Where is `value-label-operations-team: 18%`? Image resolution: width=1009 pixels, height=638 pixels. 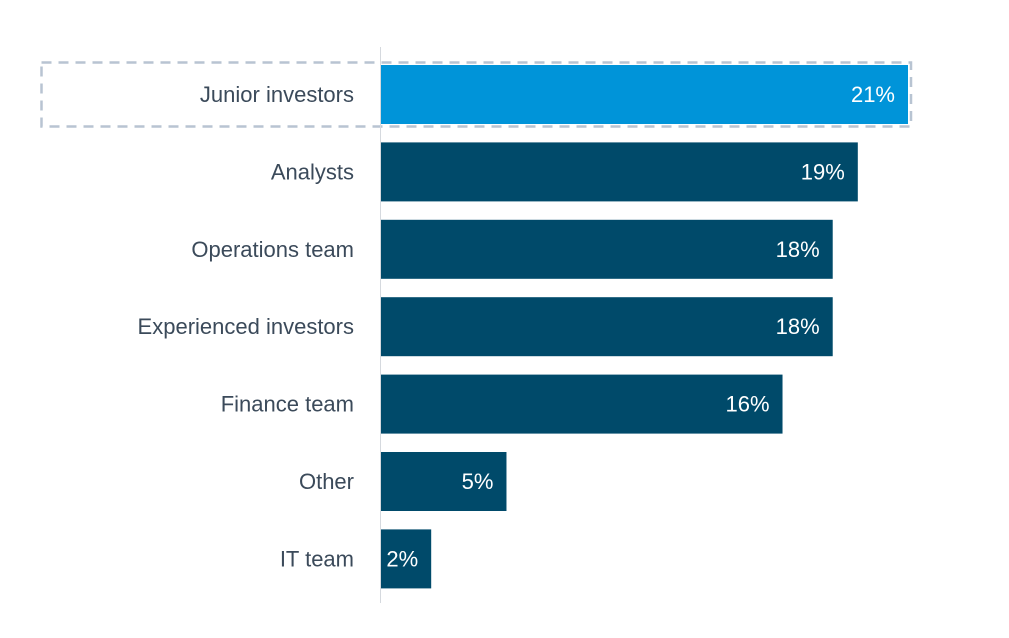
value-label-operations-team: 18% is located at coordinates (798, 249).